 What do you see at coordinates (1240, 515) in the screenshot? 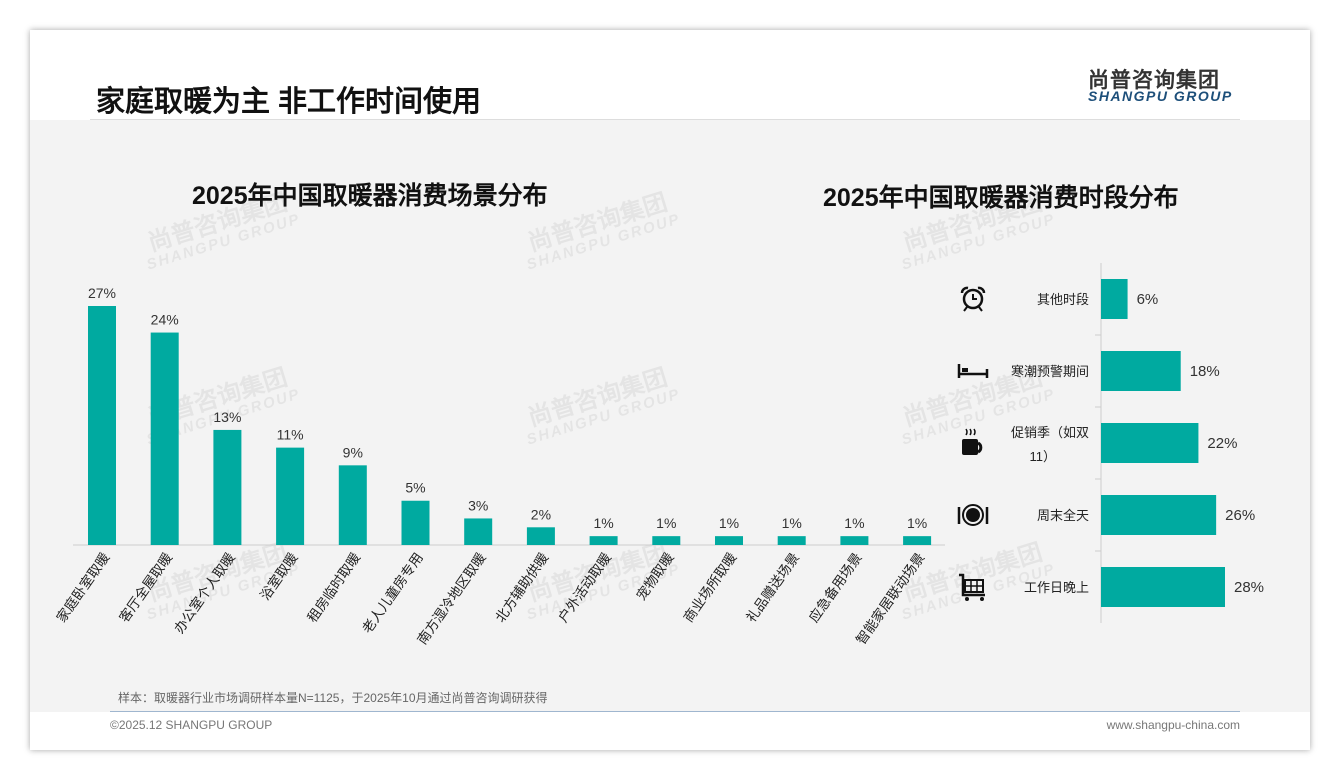
I see `data-label: 26%` at bounding box center [1240, 515].